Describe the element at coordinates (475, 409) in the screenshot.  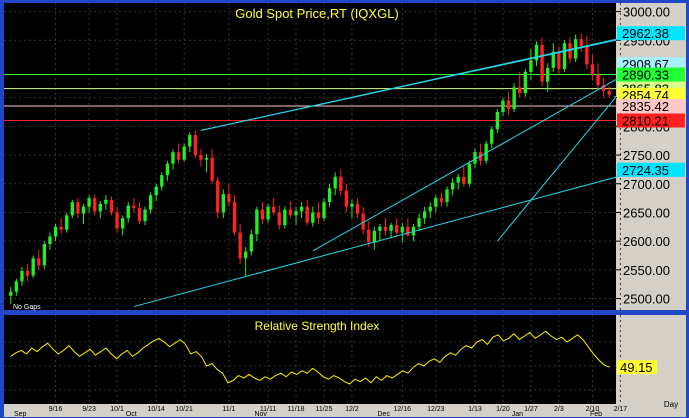
I see `date-tick-label: 1/13` at that location.